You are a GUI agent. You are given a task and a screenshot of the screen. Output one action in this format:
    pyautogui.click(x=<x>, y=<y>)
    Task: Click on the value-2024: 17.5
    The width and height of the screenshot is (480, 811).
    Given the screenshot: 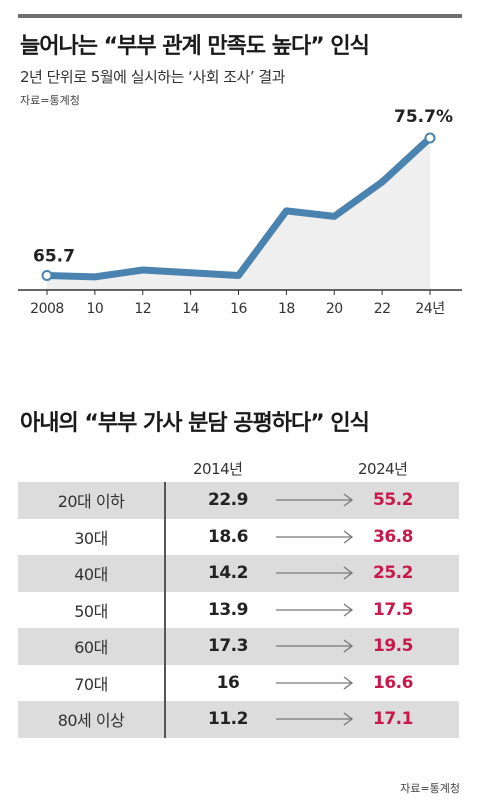 What is the action you would take?
    pyautogui.click(x=393, y=609)
    